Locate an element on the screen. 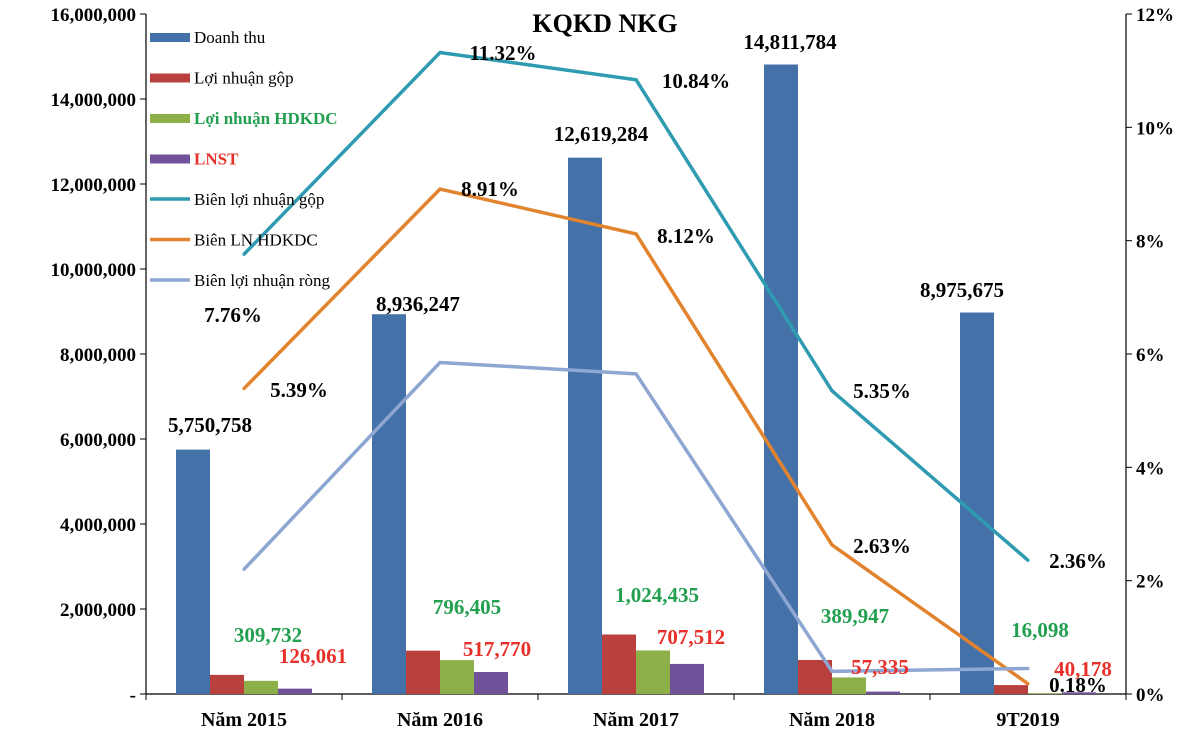  chart-title: KQKD NKG is located at coordinates (604, 23).